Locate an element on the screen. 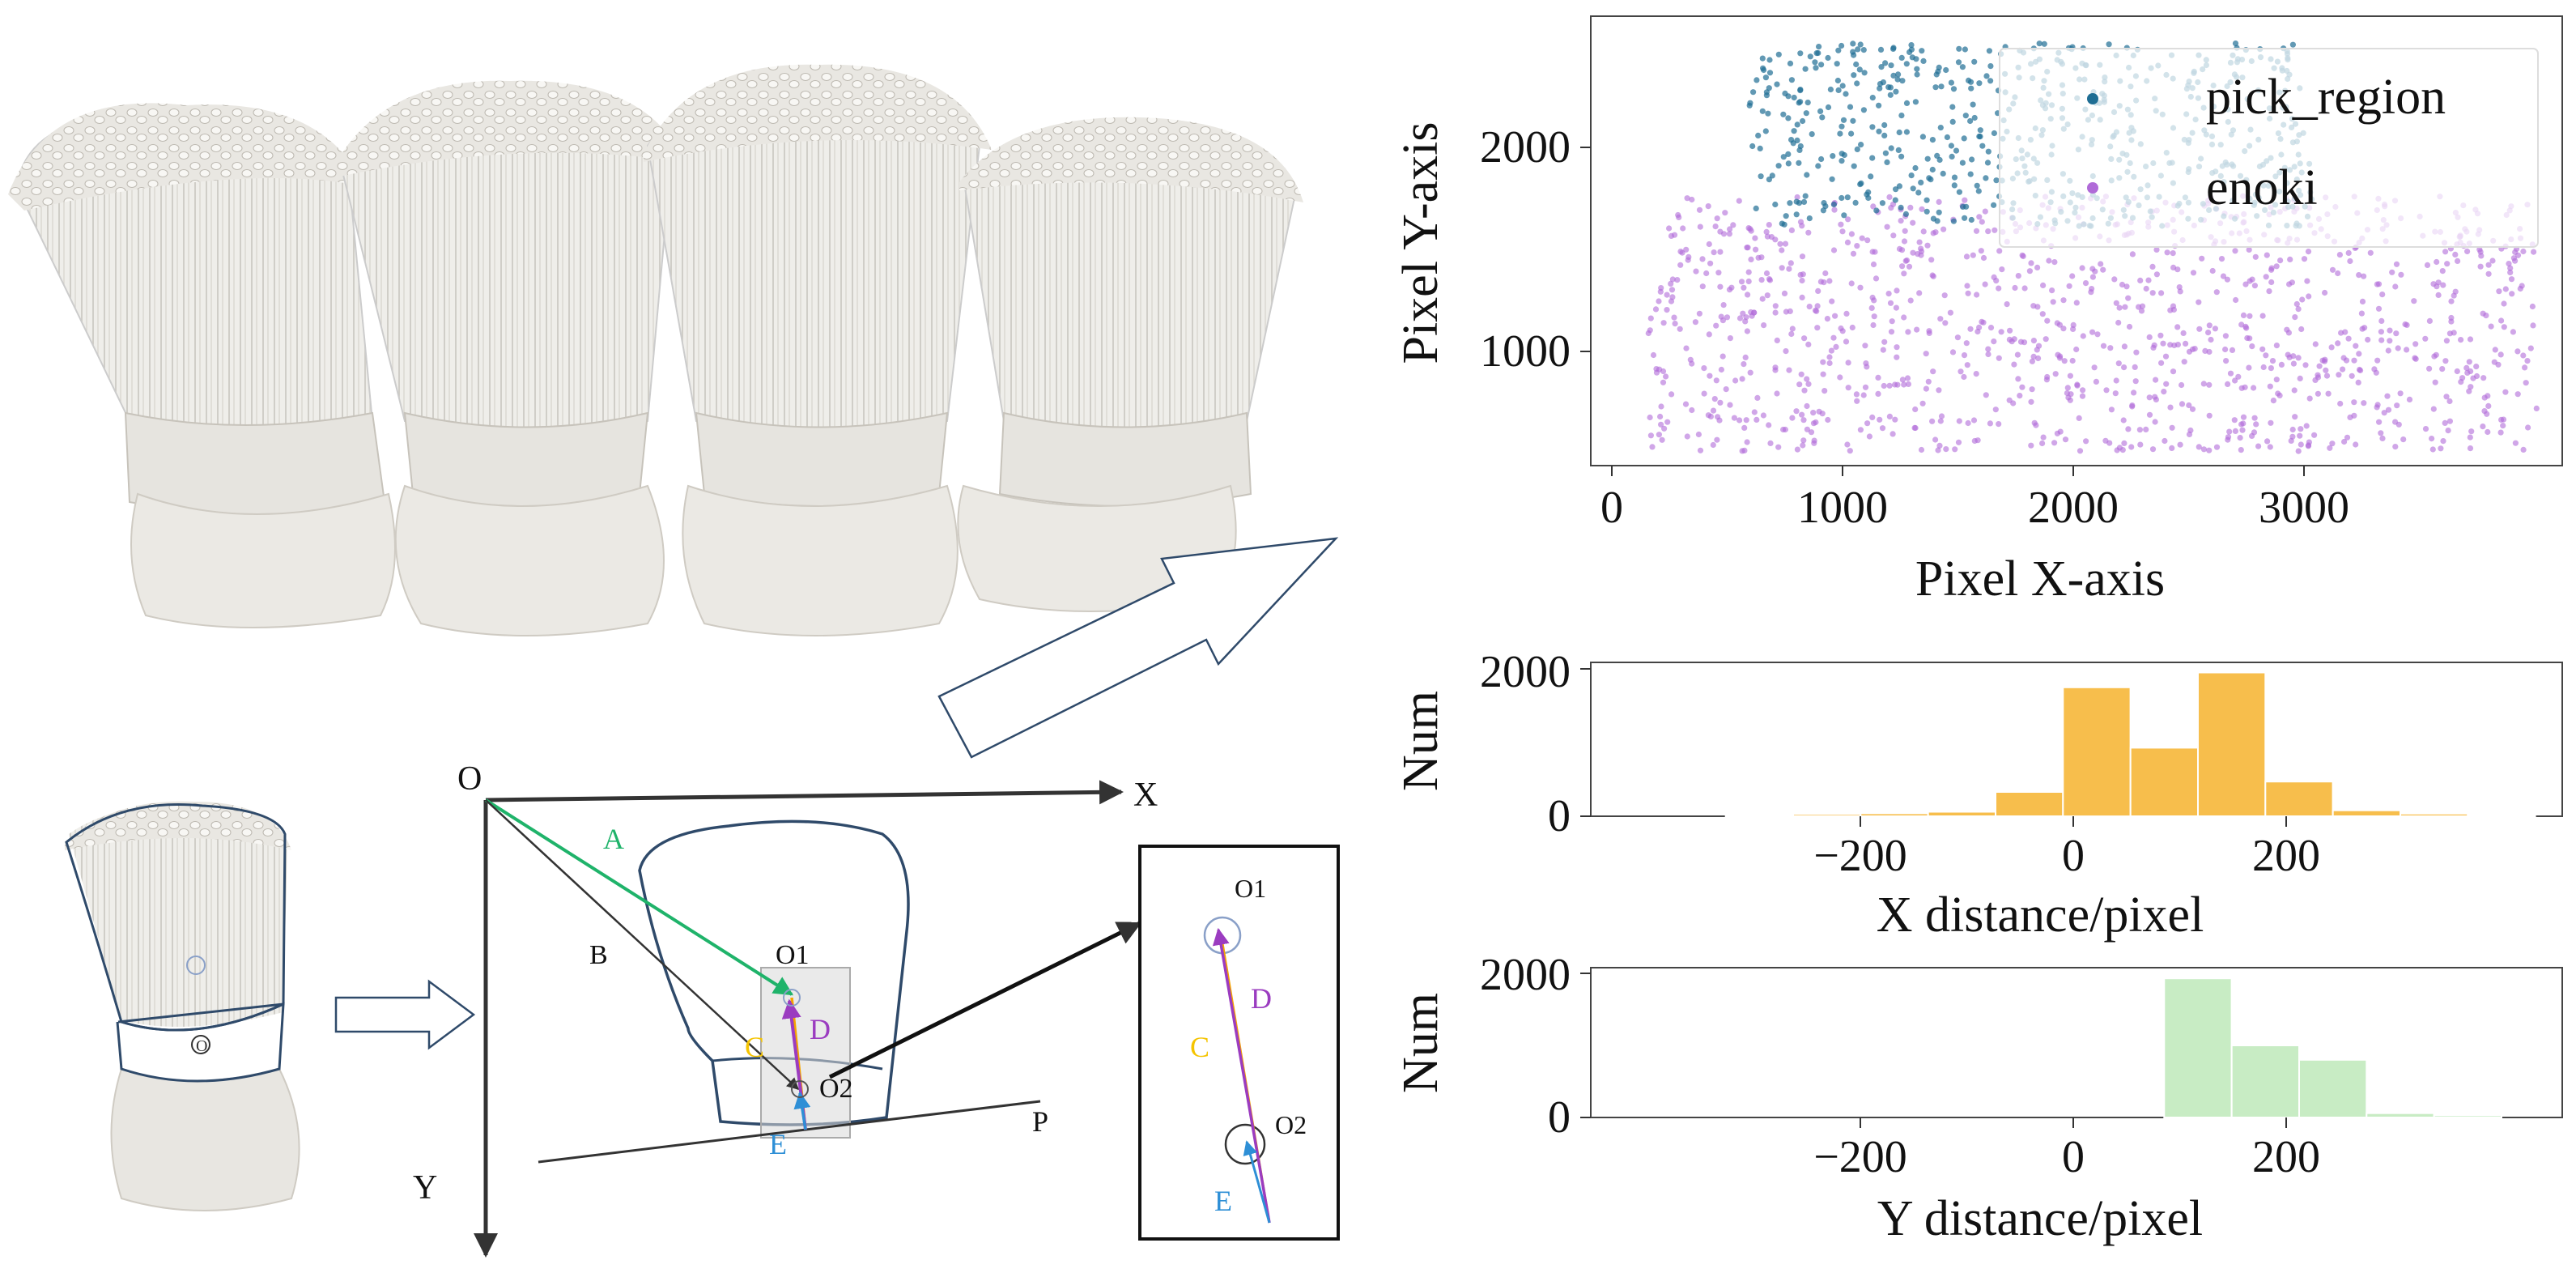  point-o1-circle is located at coordinates (792, 998).